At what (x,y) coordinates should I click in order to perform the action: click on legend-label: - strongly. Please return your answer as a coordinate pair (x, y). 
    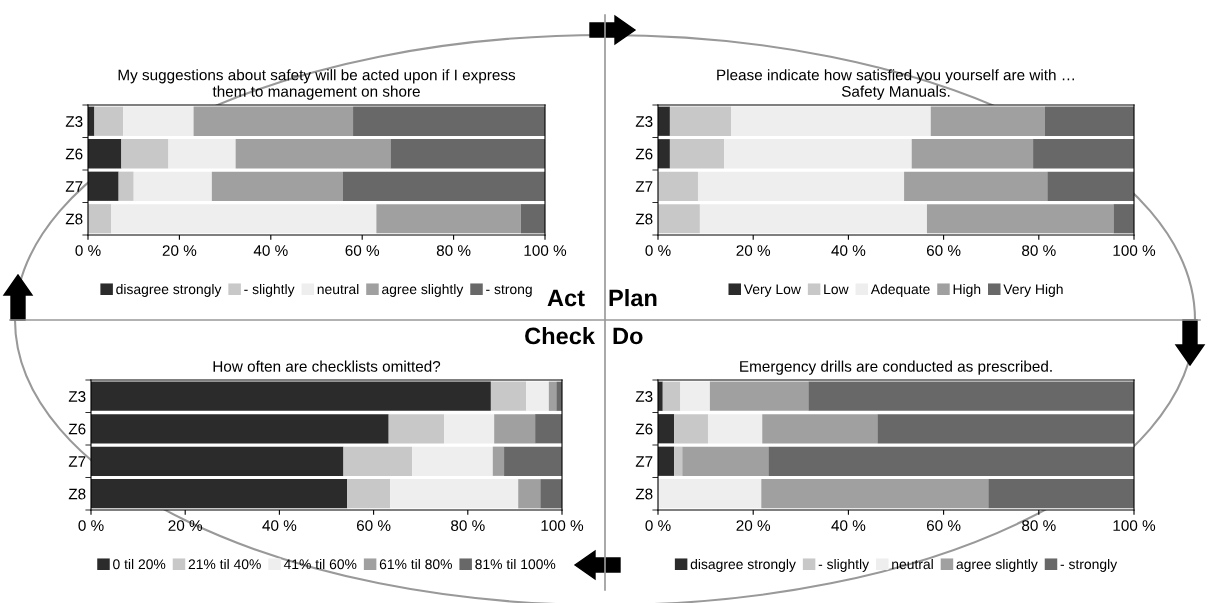
    Looking at the image, I should click on (1089, 565).